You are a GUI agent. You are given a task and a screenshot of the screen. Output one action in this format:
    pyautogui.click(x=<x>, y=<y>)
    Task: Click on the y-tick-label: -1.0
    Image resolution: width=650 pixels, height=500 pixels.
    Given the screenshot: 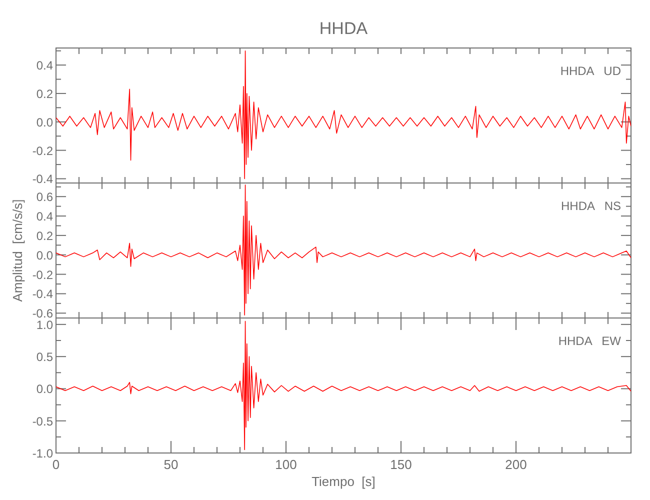 What is the action you would take?
    pyautogui.click(x=43, y=453)
    